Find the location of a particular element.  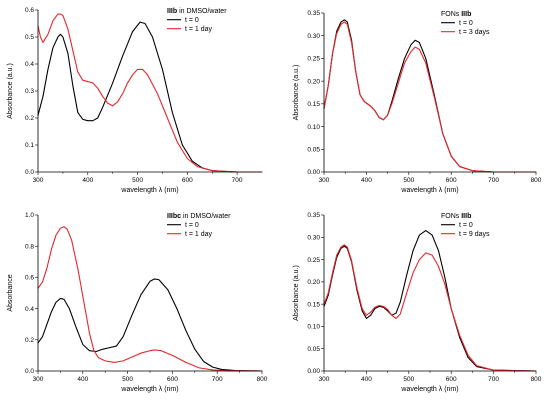

y-tick-label: 0.1 is located at coordinates (29, 145).